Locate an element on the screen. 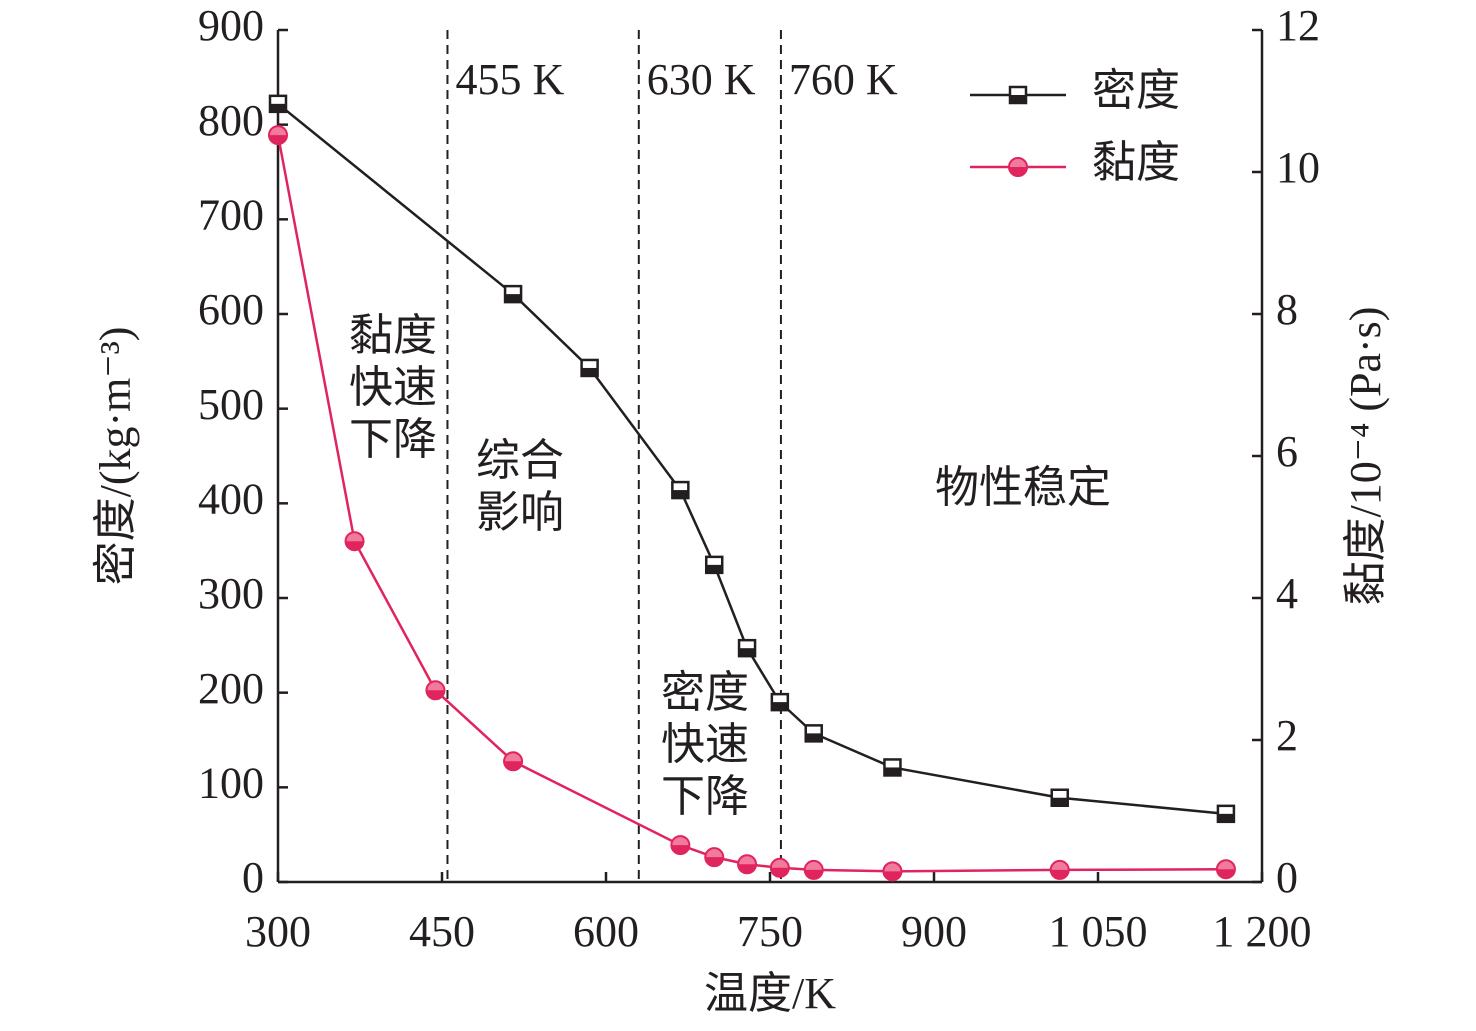 The width and height of the screenshot is (1476, 1031). annotation: 黏度 is located at coordinates (393, 335).